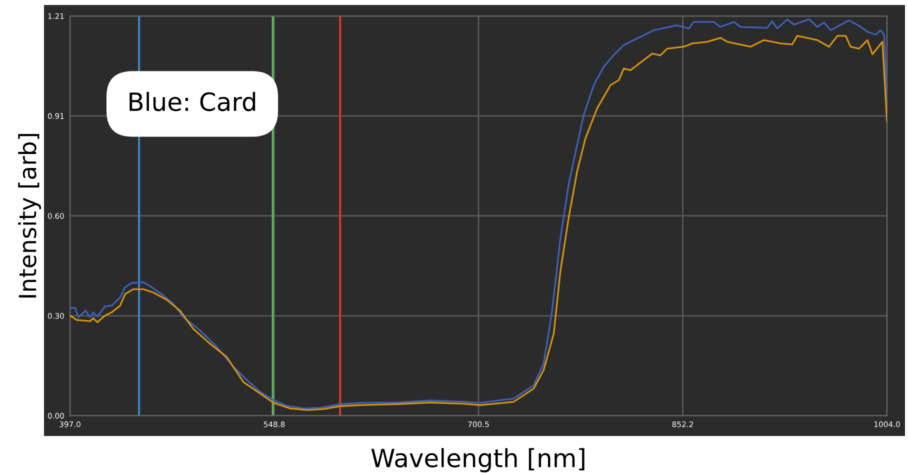  I want to click on x-axis-title: Wavelength [nm], so click(477, 460).